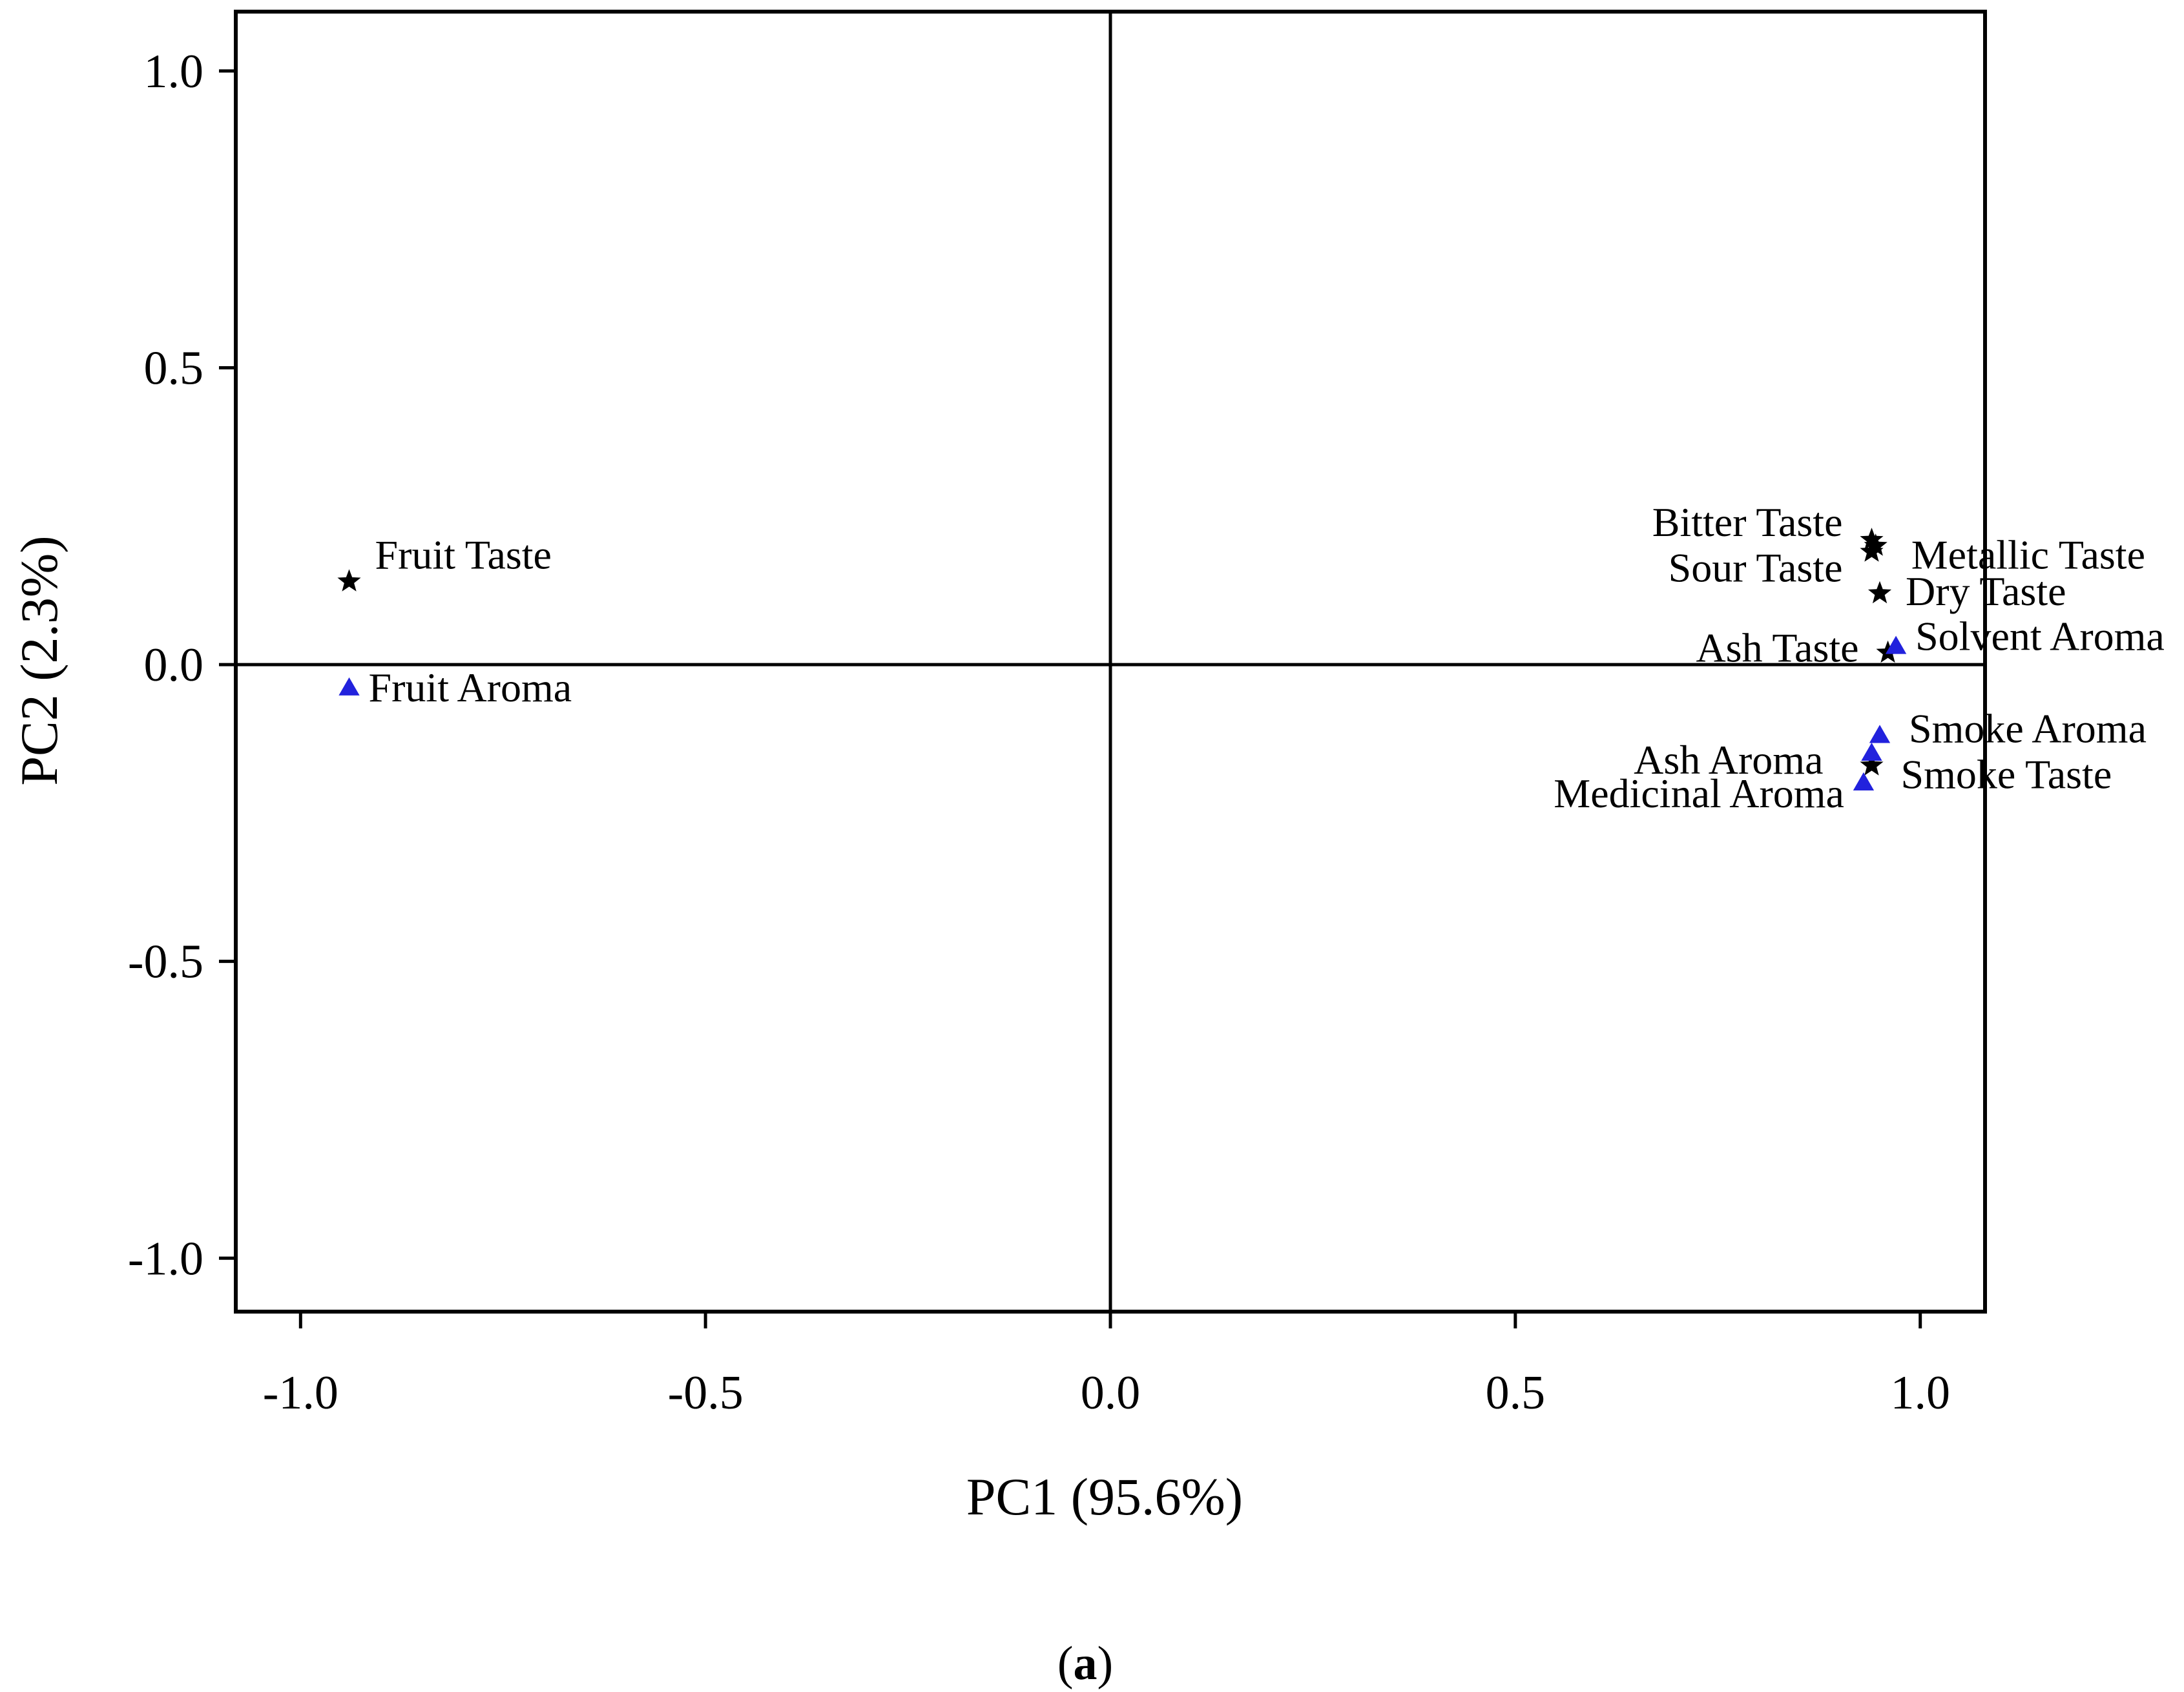 This screenshot has height=1692, width=2184. I want to click on point-label: Fruit Taste, so click(464, 554).